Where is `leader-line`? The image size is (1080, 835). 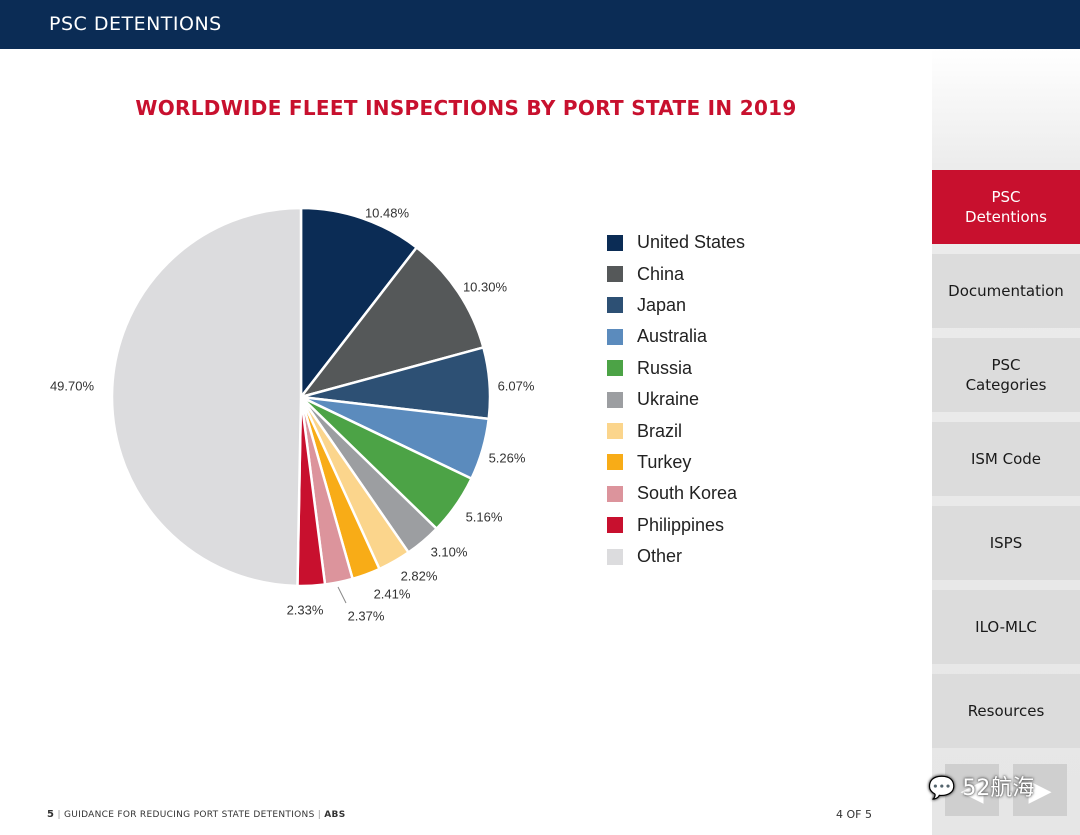 leader-line is located at coordinates (342, 595).